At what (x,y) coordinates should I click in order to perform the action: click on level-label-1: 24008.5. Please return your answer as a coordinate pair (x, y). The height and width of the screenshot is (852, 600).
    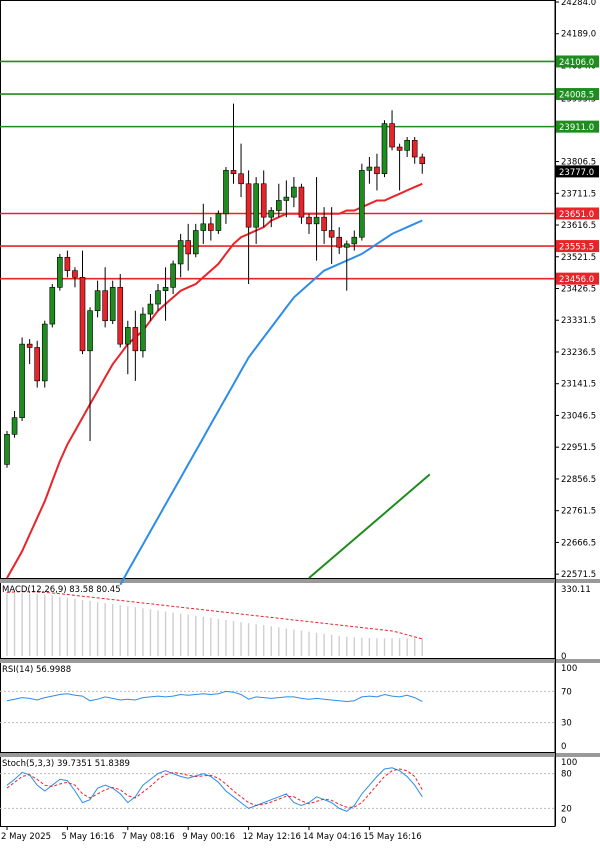
    Looking at the image, I should click on (576, 96).